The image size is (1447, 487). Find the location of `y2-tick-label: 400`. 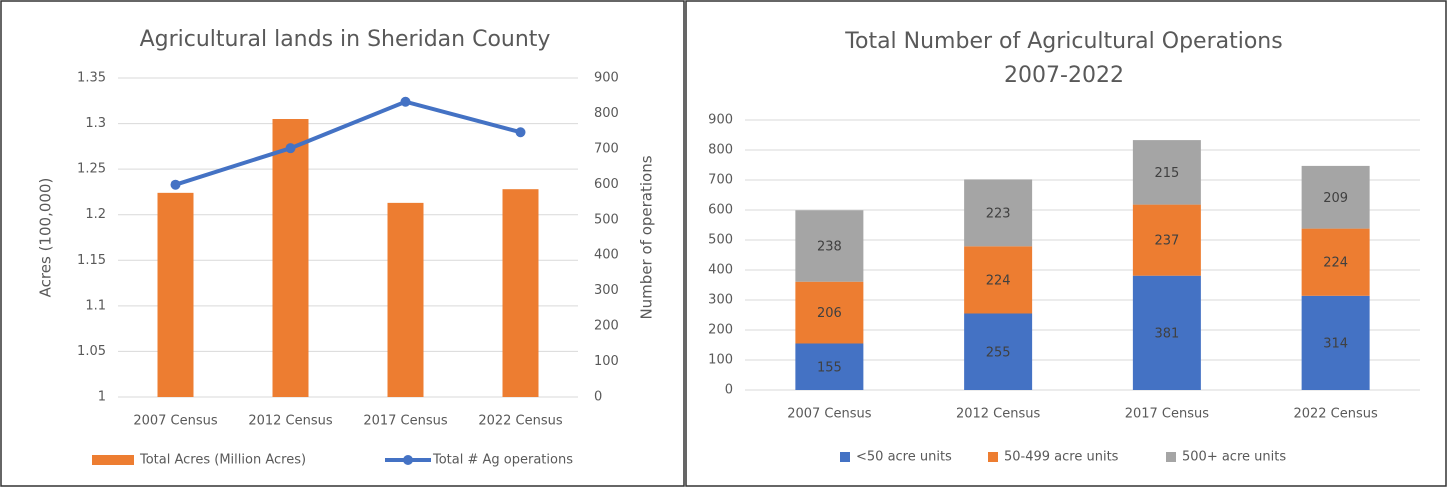

y2-tick-label: 400 is located at coordinates (606, 255).